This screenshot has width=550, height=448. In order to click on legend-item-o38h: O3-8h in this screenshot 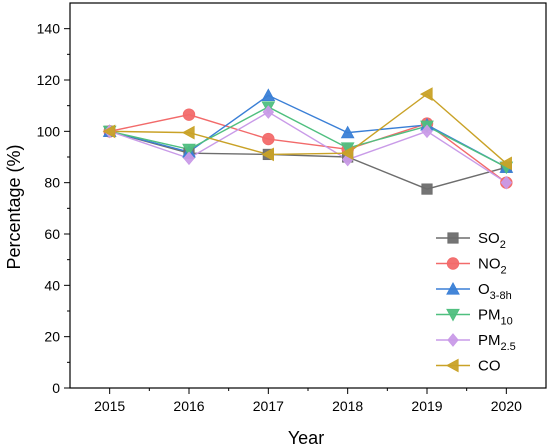, I will do `click(474, 291)`.